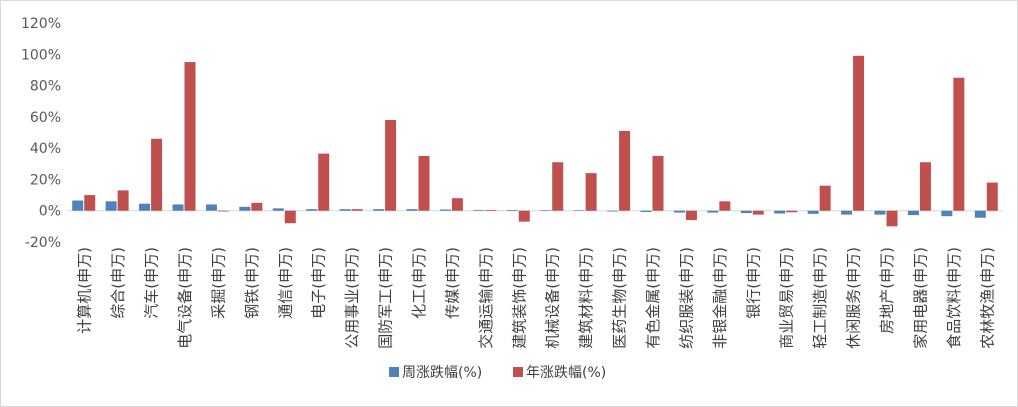 The height and width of the screenshot is (407, 1018). Describe the element at coordinates (419, 283) in the screenshot. I see `category-label: 化工(申万)` at that location.